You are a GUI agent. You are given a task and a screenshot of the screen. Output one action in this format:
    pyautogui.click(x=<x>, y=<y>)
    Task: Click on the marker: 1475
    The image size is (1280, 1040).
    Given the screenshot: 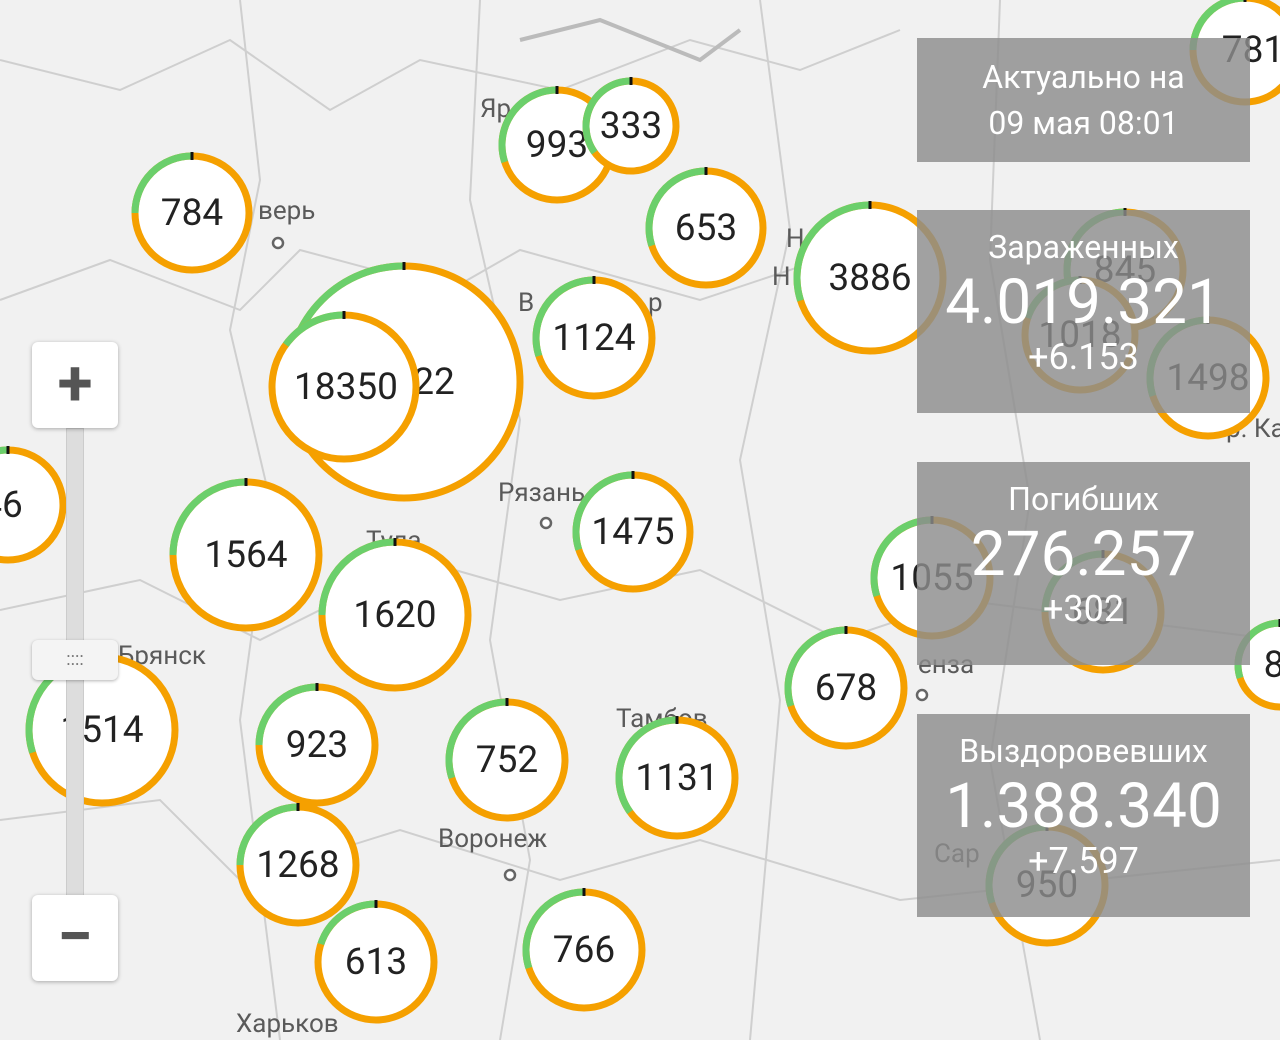 What is the action you would take?
    pyautogui.click(x=633, y=532)
    